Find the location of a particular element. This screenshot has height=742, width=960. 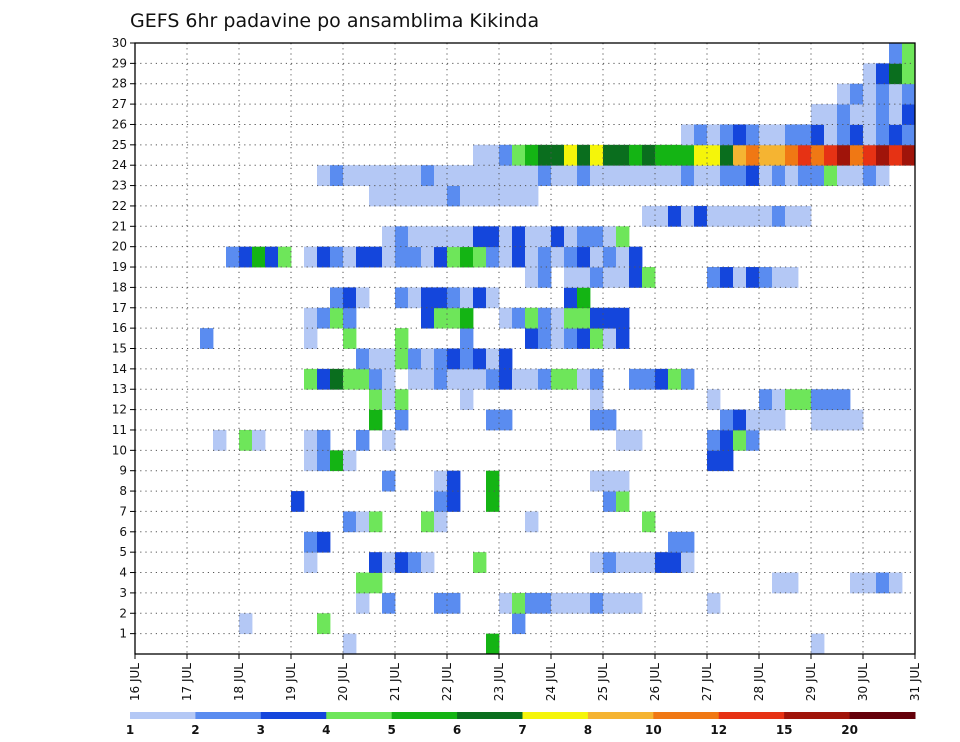

x-tick-label: 23 JUL is located at coordinates (499, 682).